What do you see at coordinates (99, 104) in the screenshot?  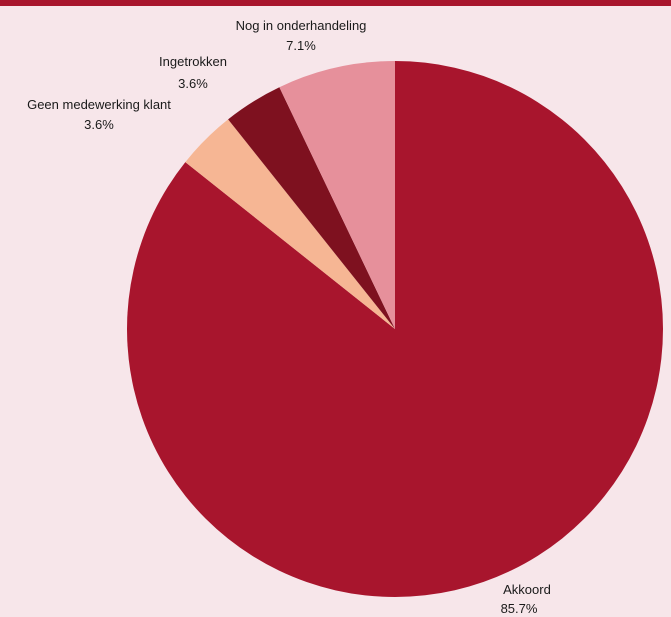 I see `slice-label-geen-medewerking-klant: Geen medewerking klant` at bounding box center [99, 104].